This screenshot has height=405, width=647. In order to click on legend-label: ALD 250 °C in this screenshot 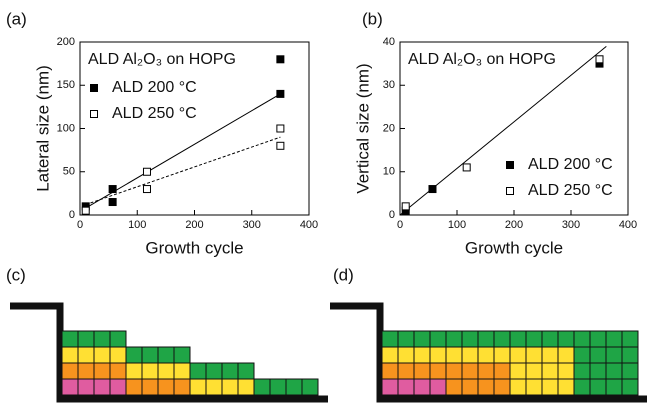, I will do `click(154, 113)`.